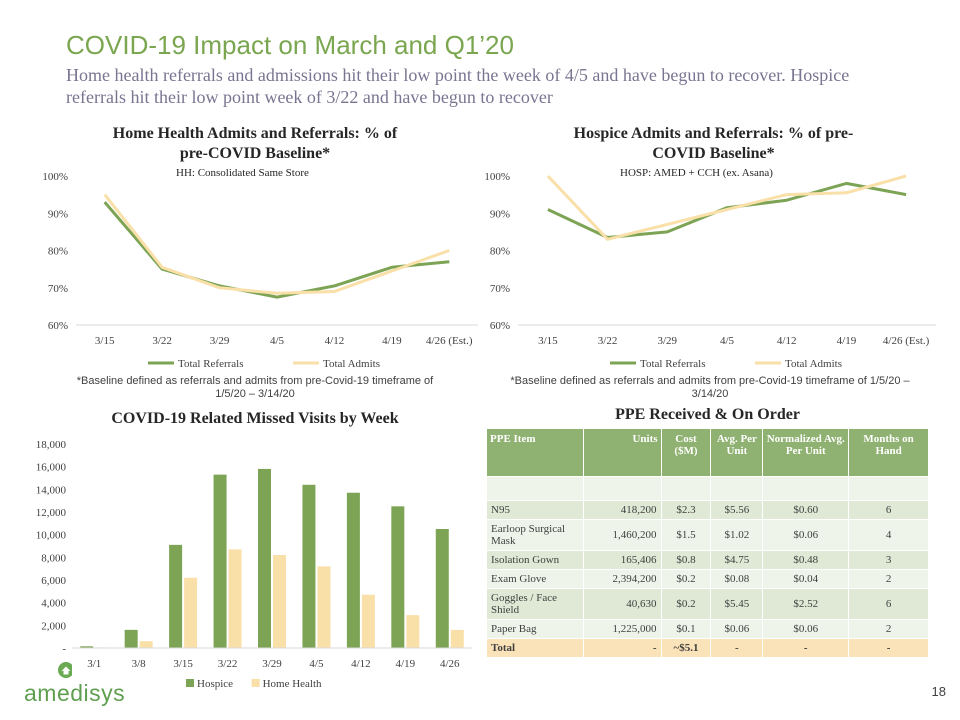  Describe the element at coordinates (622, 510) in the screenshot. I see `table-cell: 418,200` at that location.